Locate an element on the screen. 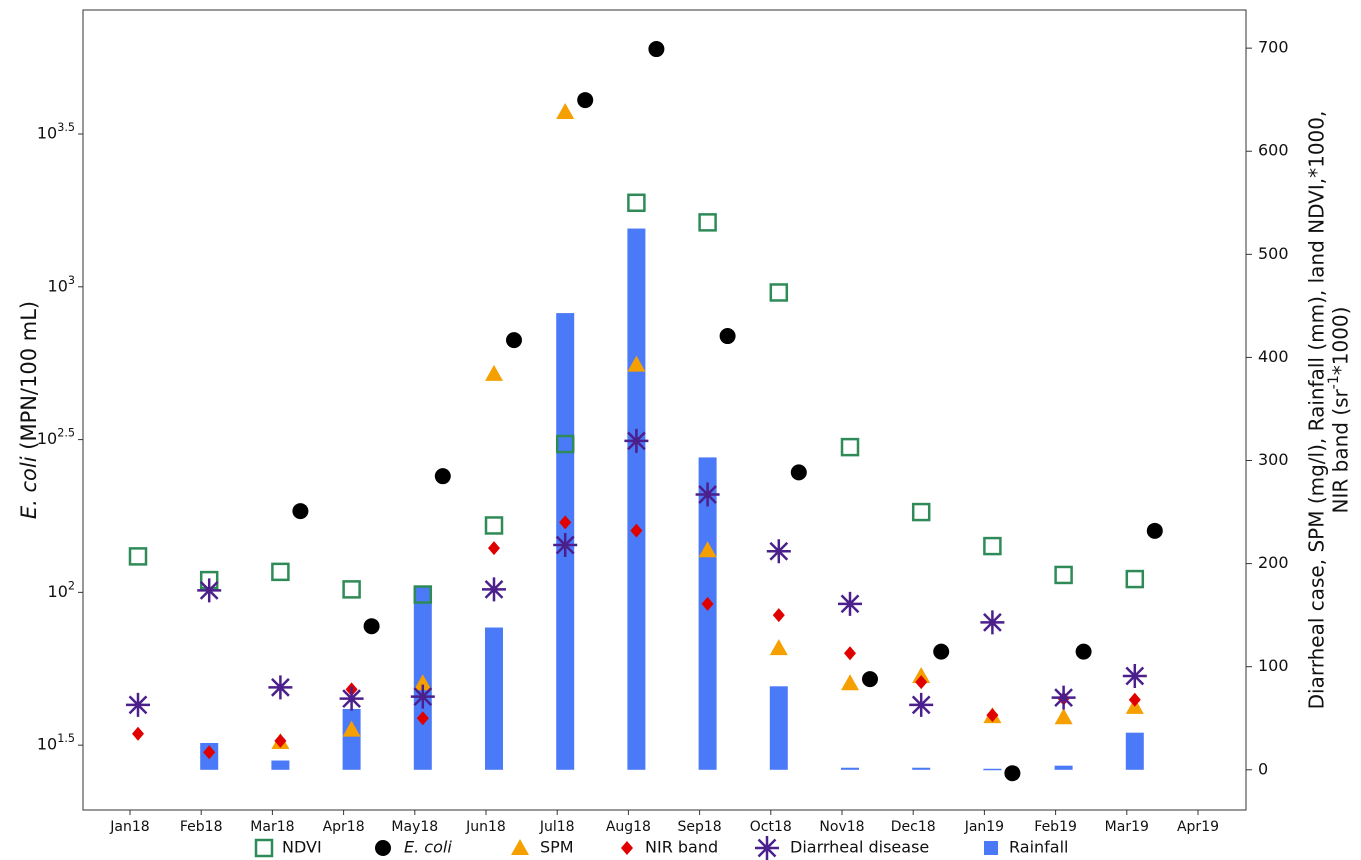  y2-tick-label: 400 is located at coordinates (1273, 356).